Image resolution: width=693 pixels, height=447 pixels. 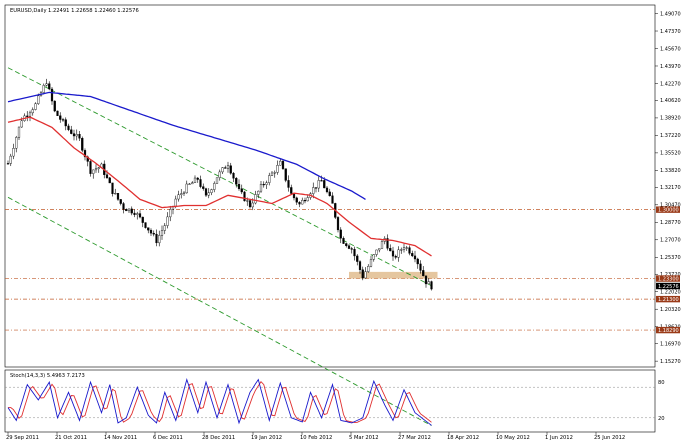 What do you see at coordinates (670, 310) in the screenshot?
I see `price-tick-label-17: 1.20320` at bounding box center [670, 310].